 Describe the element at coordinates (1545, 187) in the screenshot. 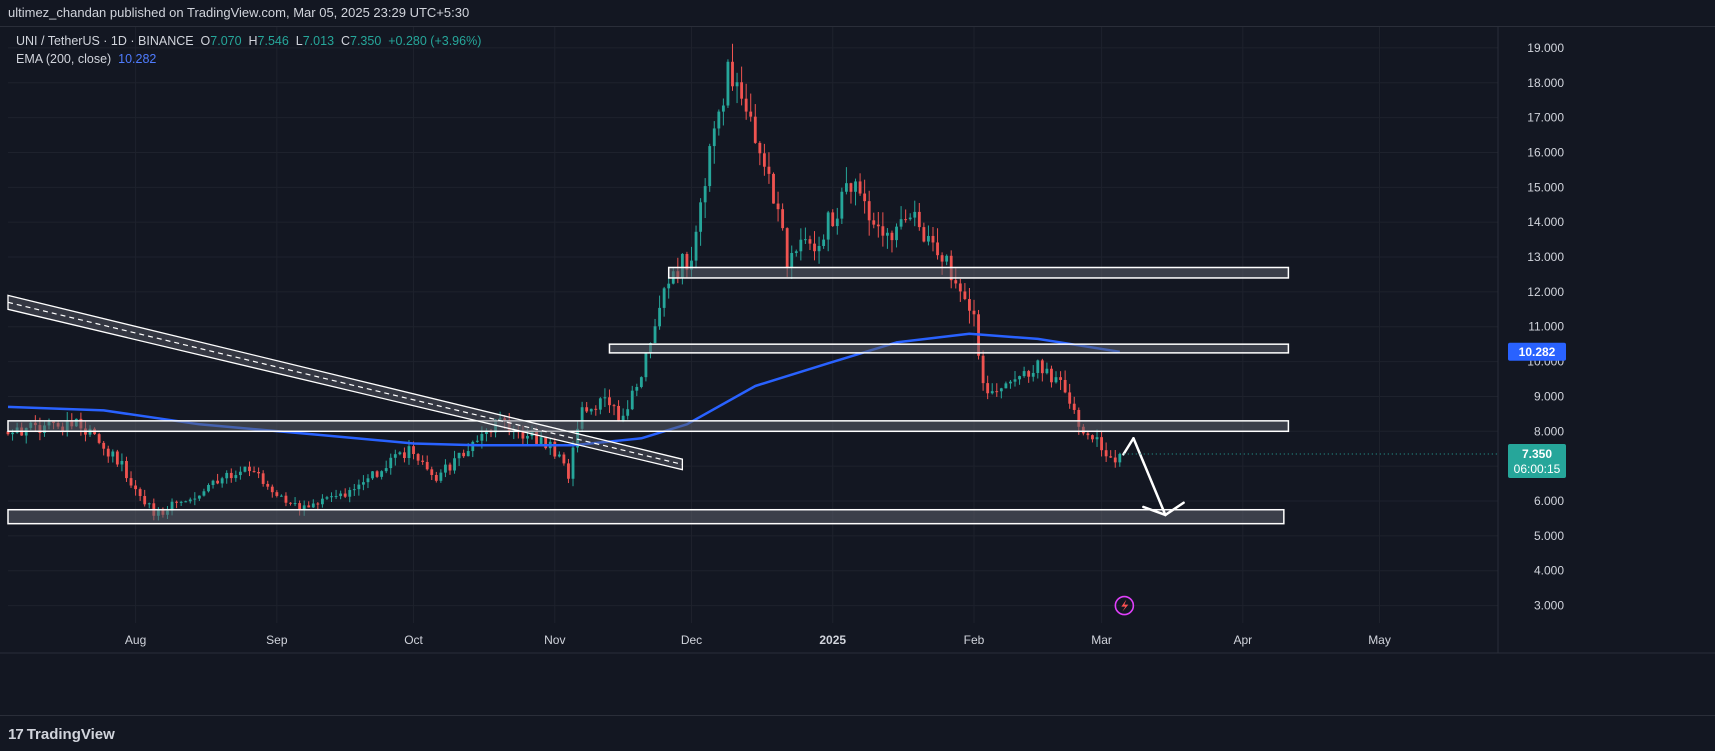

I see `price-tick-label: 15.000` at that location.